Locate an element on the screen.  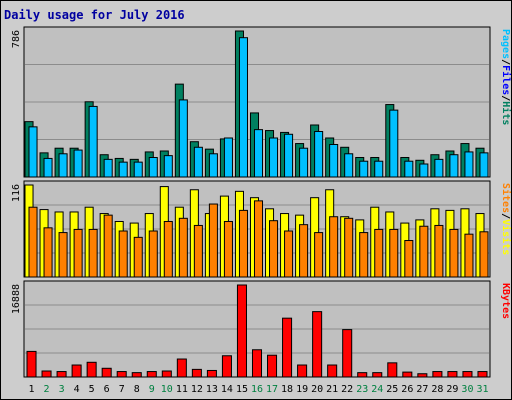
x-tick-label-day-22: 22 is located at coordinates (347, 389).